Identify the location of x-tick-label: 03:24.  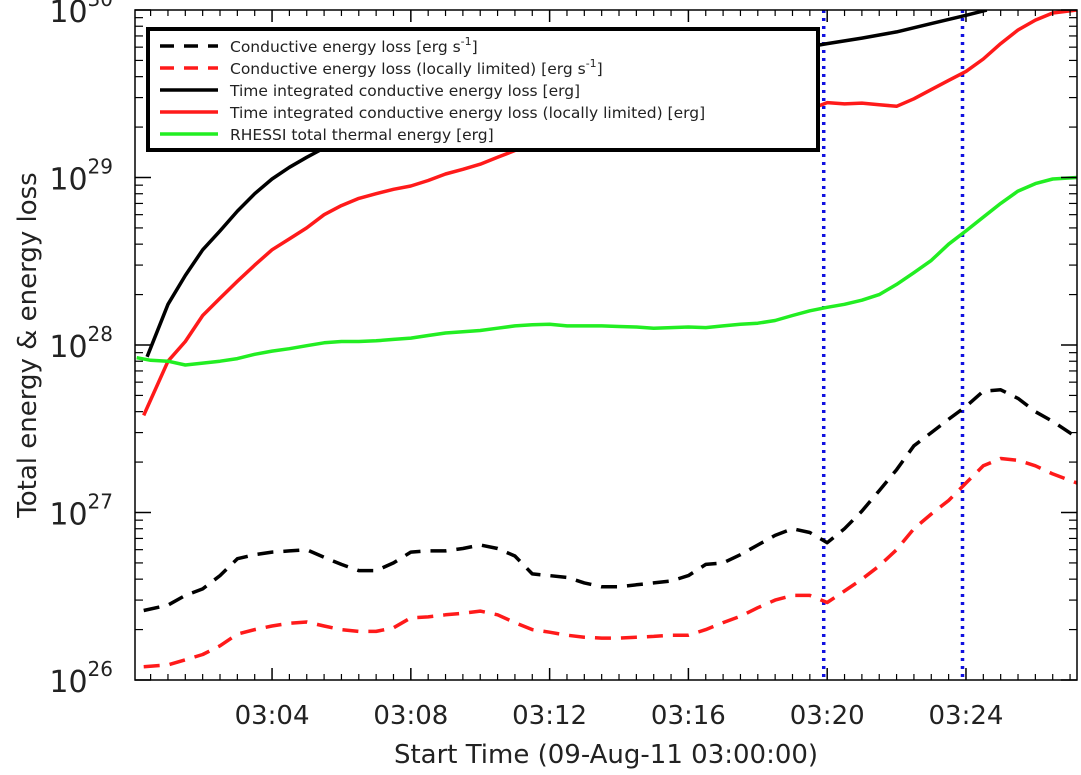
(966, 716).